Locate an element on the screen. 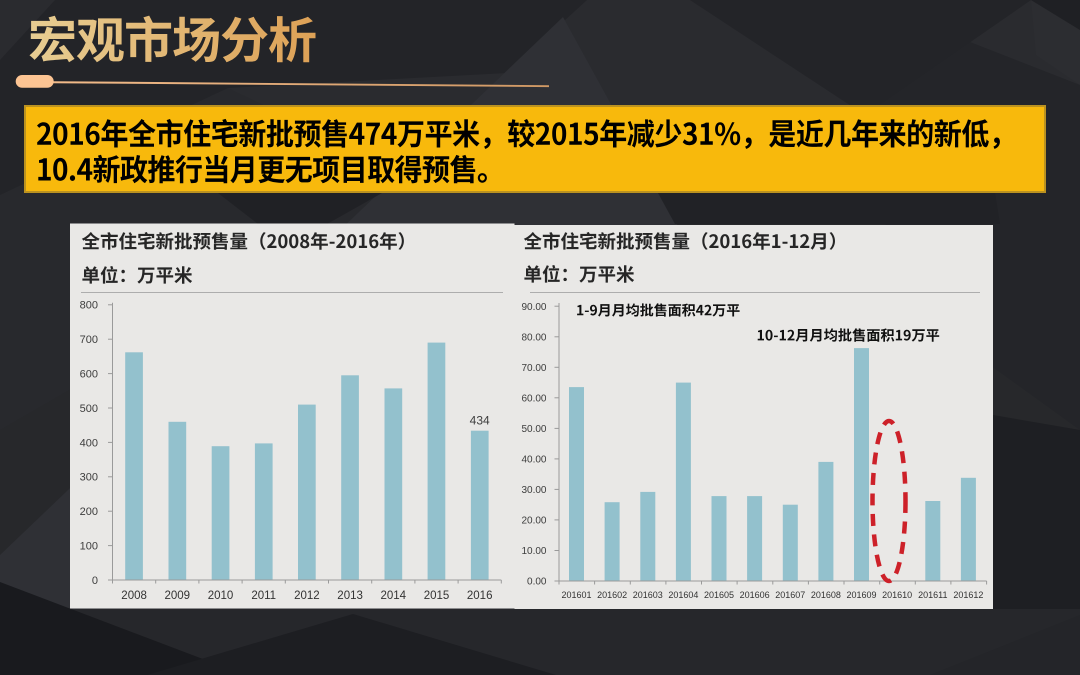 The height and width of the screenshot is (675, 1080). svg-text: 2015 is located at coordinates (437, 596).